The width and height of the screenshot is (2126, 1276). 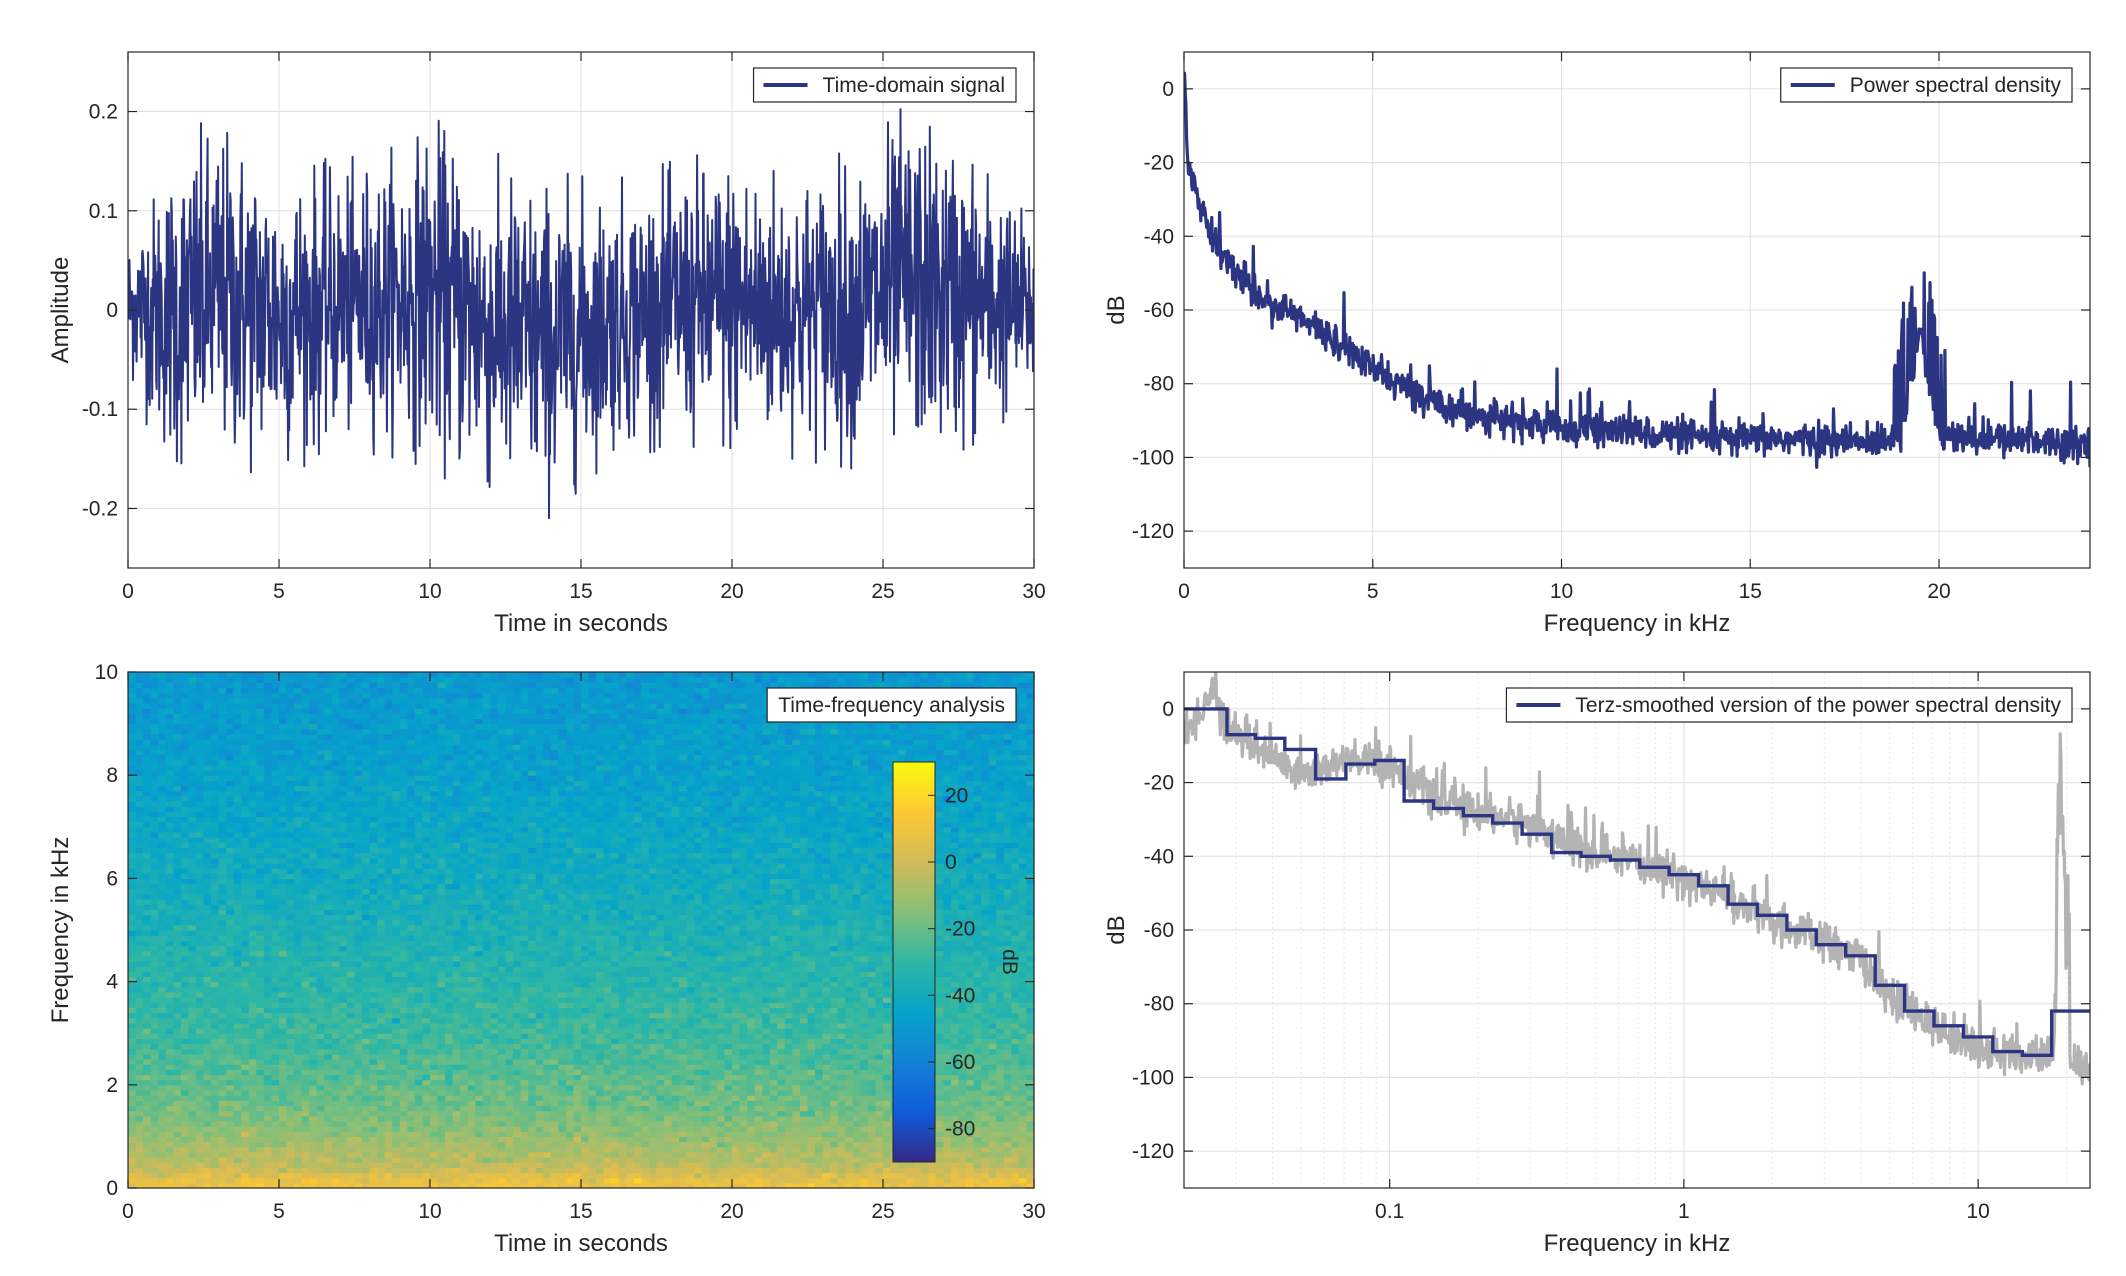 What do you see at coordinates (429, 591) in the screenshot?
I see `x-tick-label: 10` at bounding box center [429, 591].